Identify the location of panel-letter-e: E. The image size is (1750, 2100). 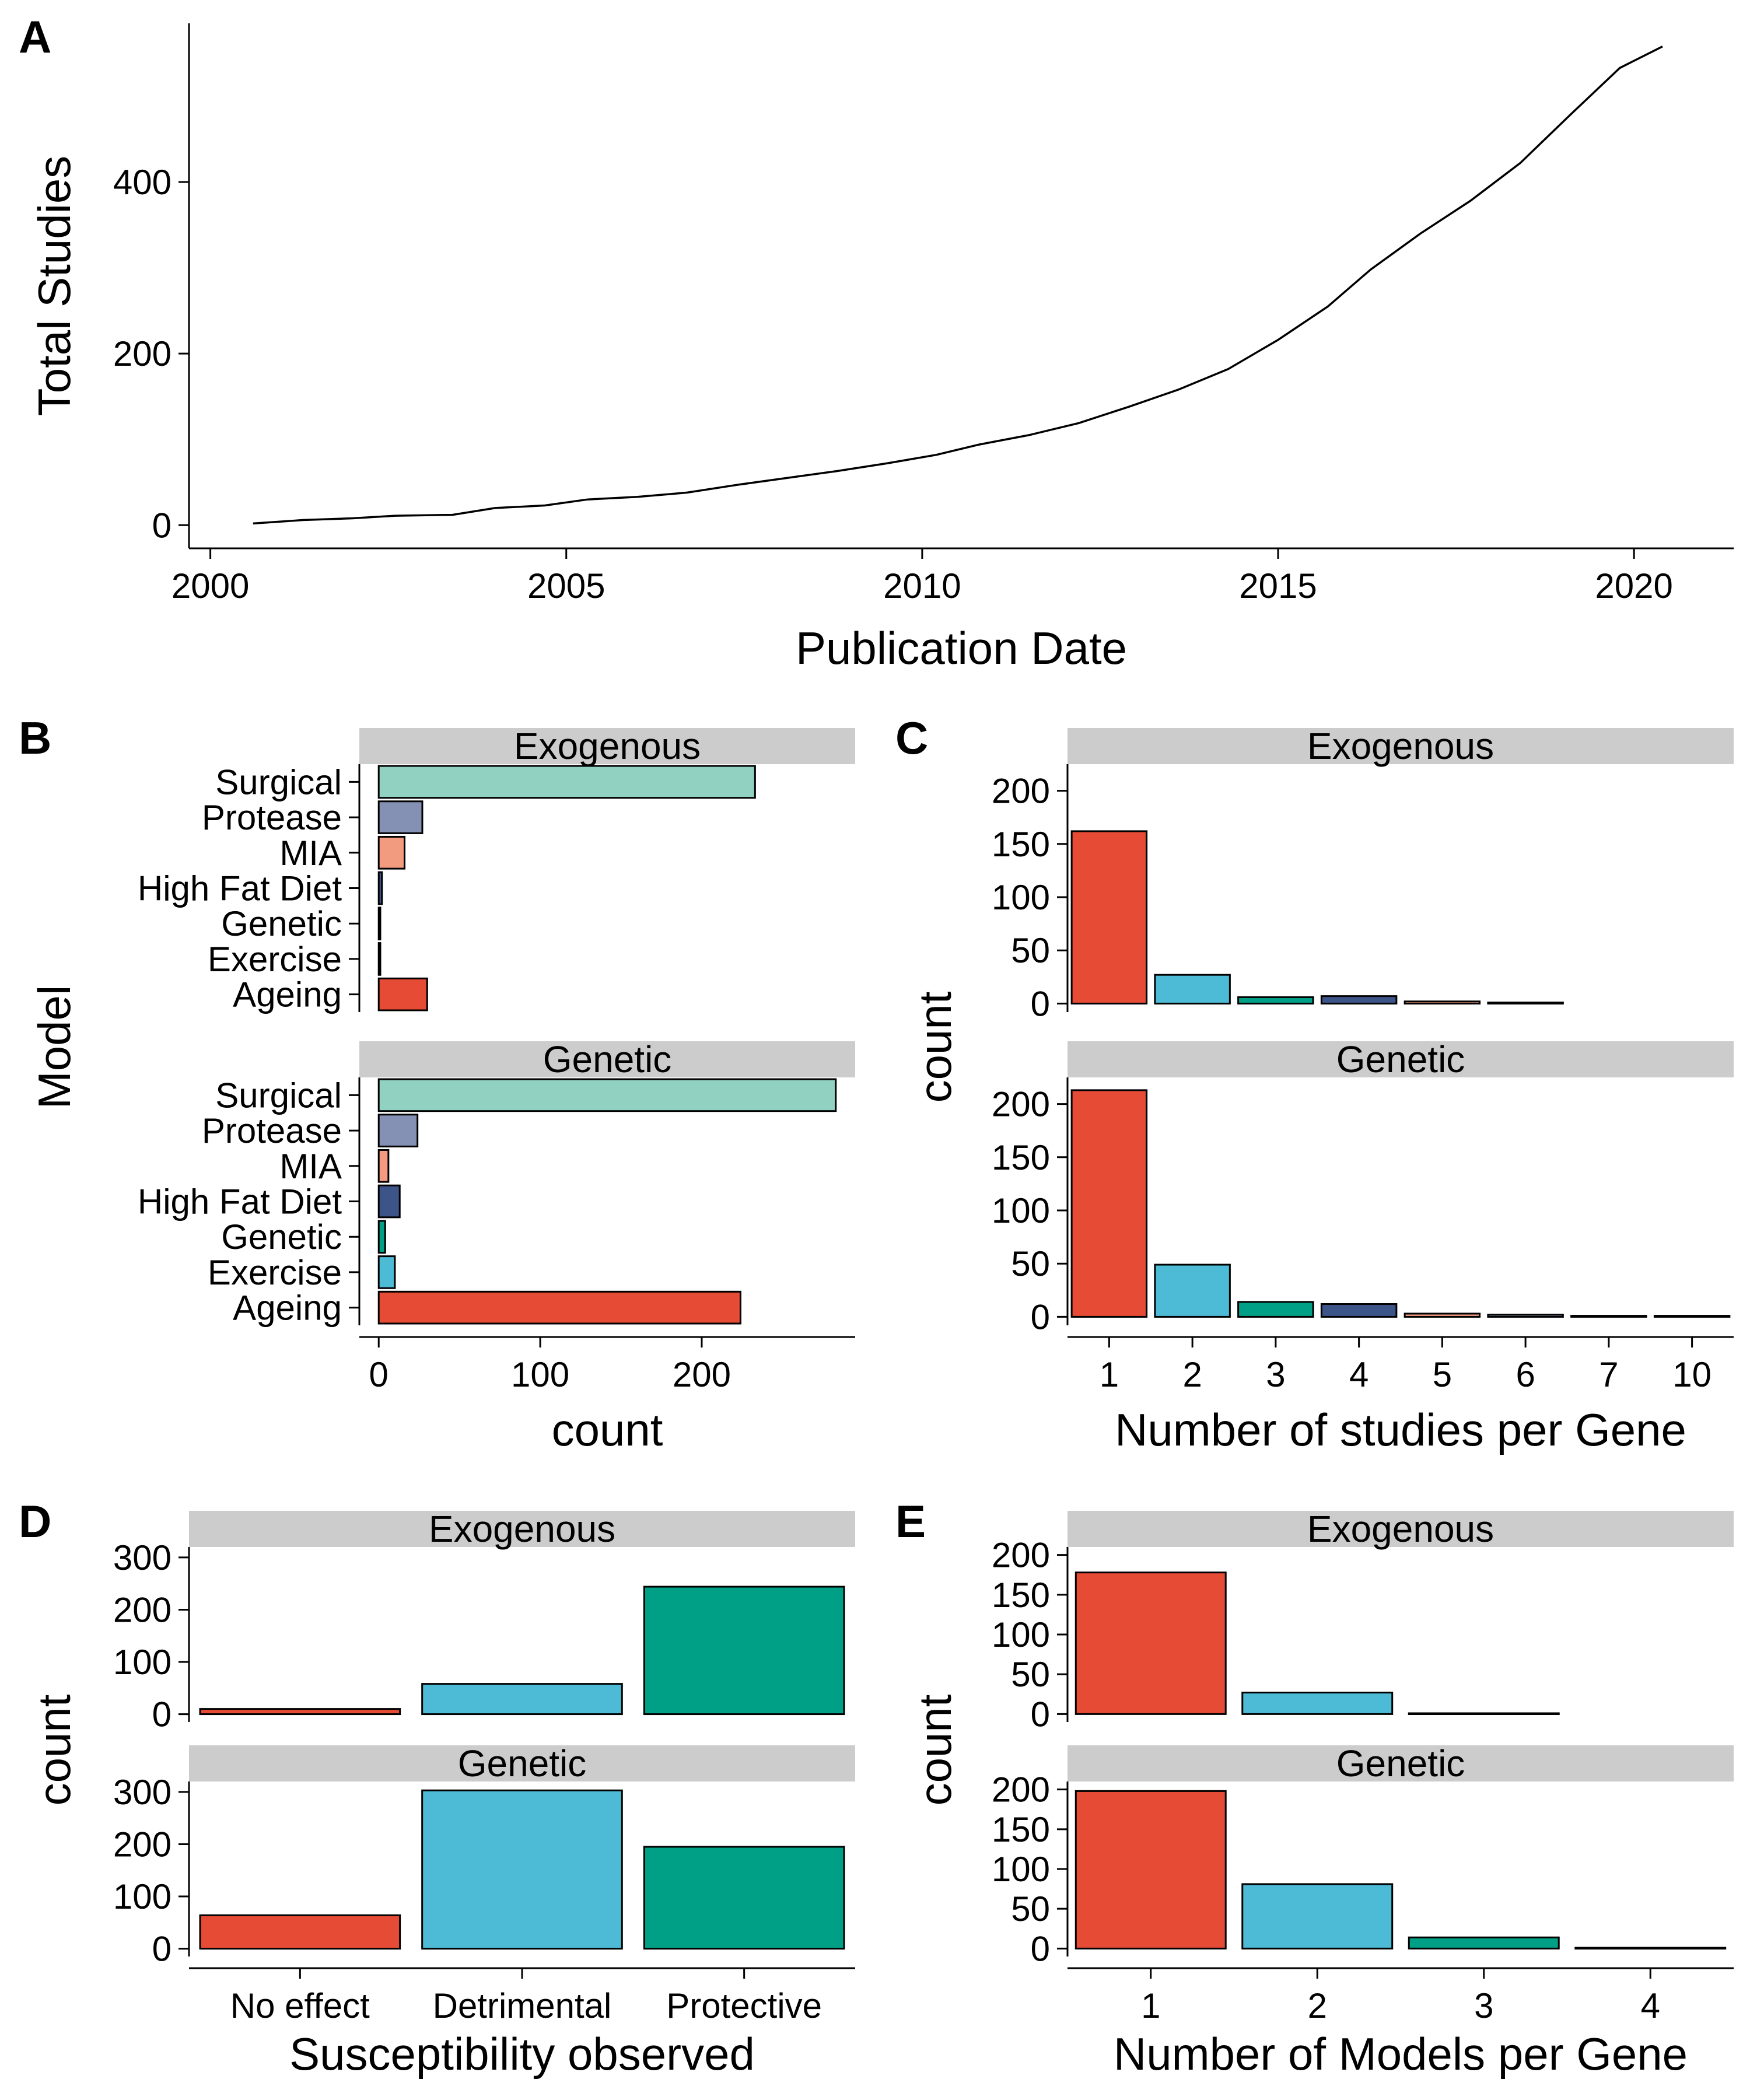
(910, 1521).